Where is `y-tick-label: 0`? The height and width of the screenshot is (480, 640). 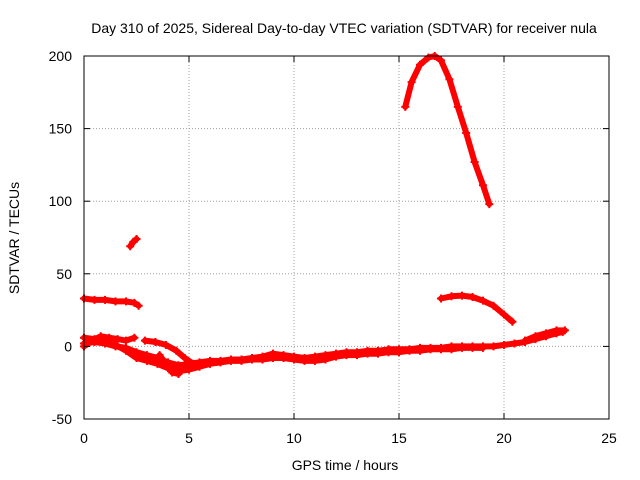
y-tick-label: 0 is located at coordinates (68, 346).